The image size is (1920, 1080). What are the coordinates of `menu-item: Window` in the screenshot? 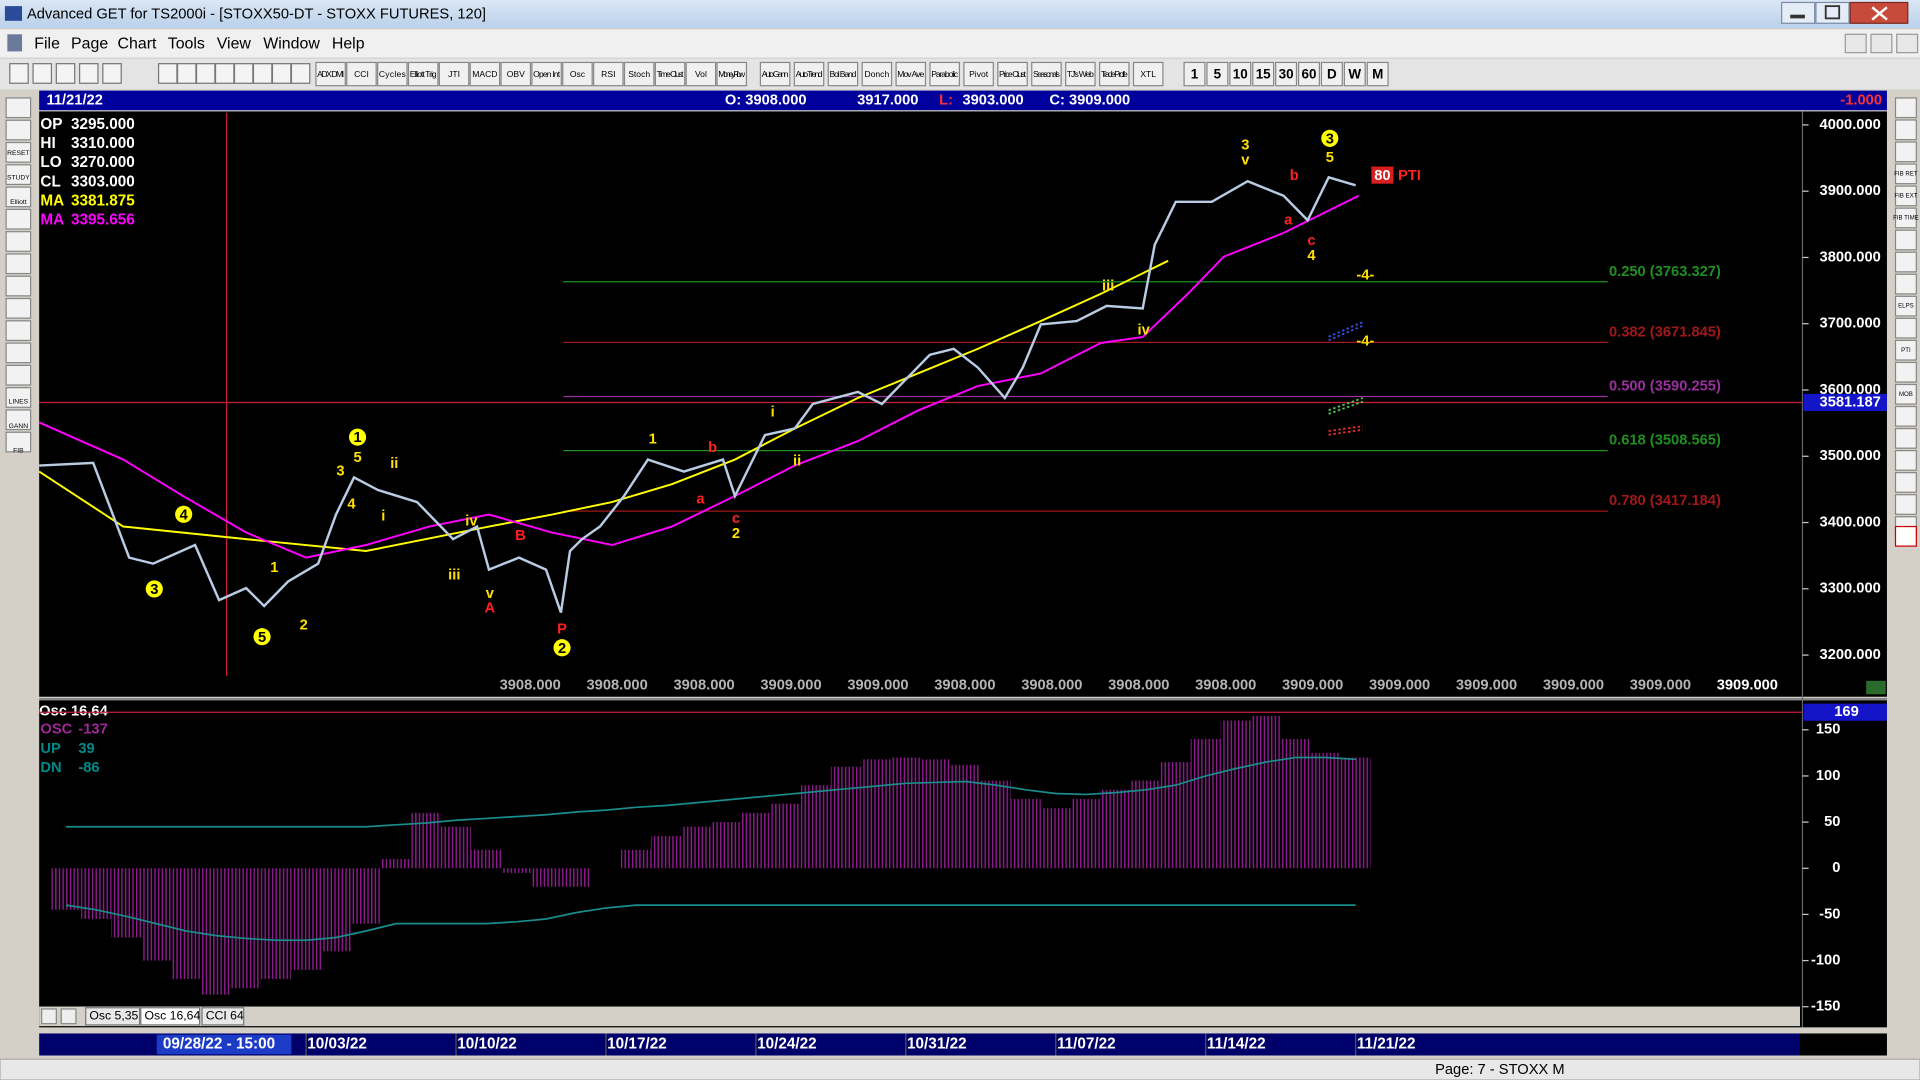 It's located at (291, 43).